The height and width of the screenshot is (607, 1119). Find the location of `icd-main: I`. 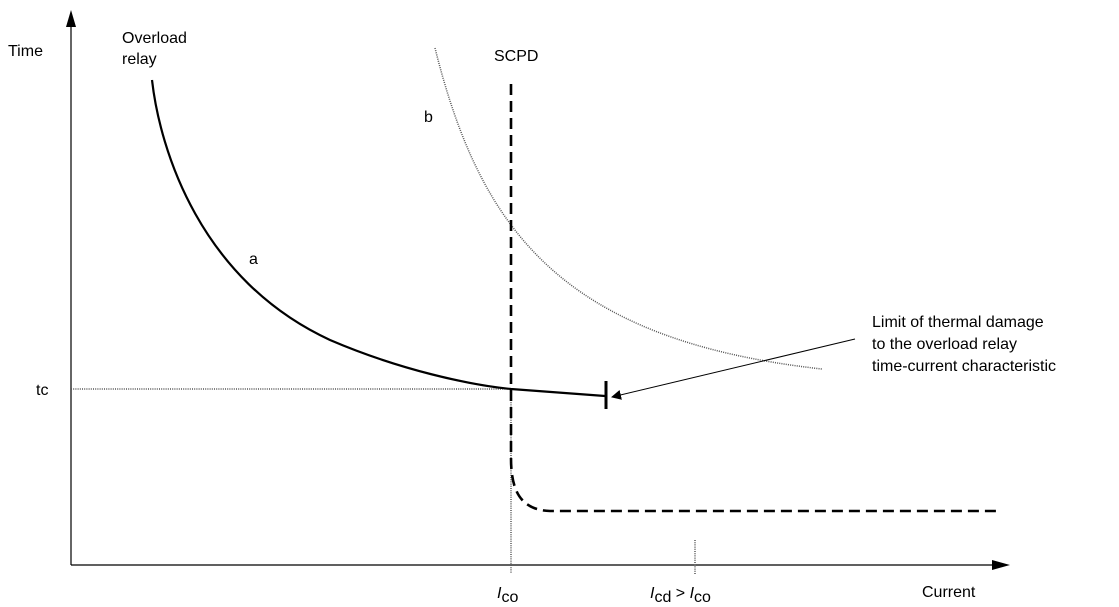

icd-main: I is located at coordinates (652, 593).